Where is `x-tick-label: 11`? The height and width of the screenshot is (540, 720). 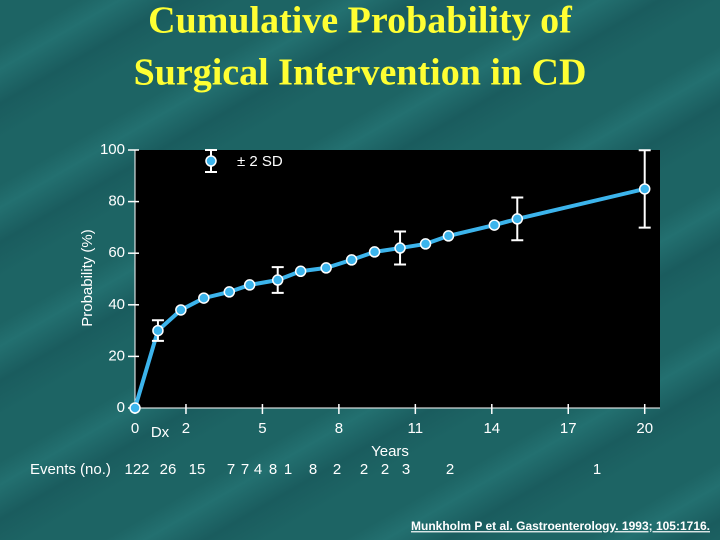
x-tick-label: 11 is located at coordinates (416, 428).